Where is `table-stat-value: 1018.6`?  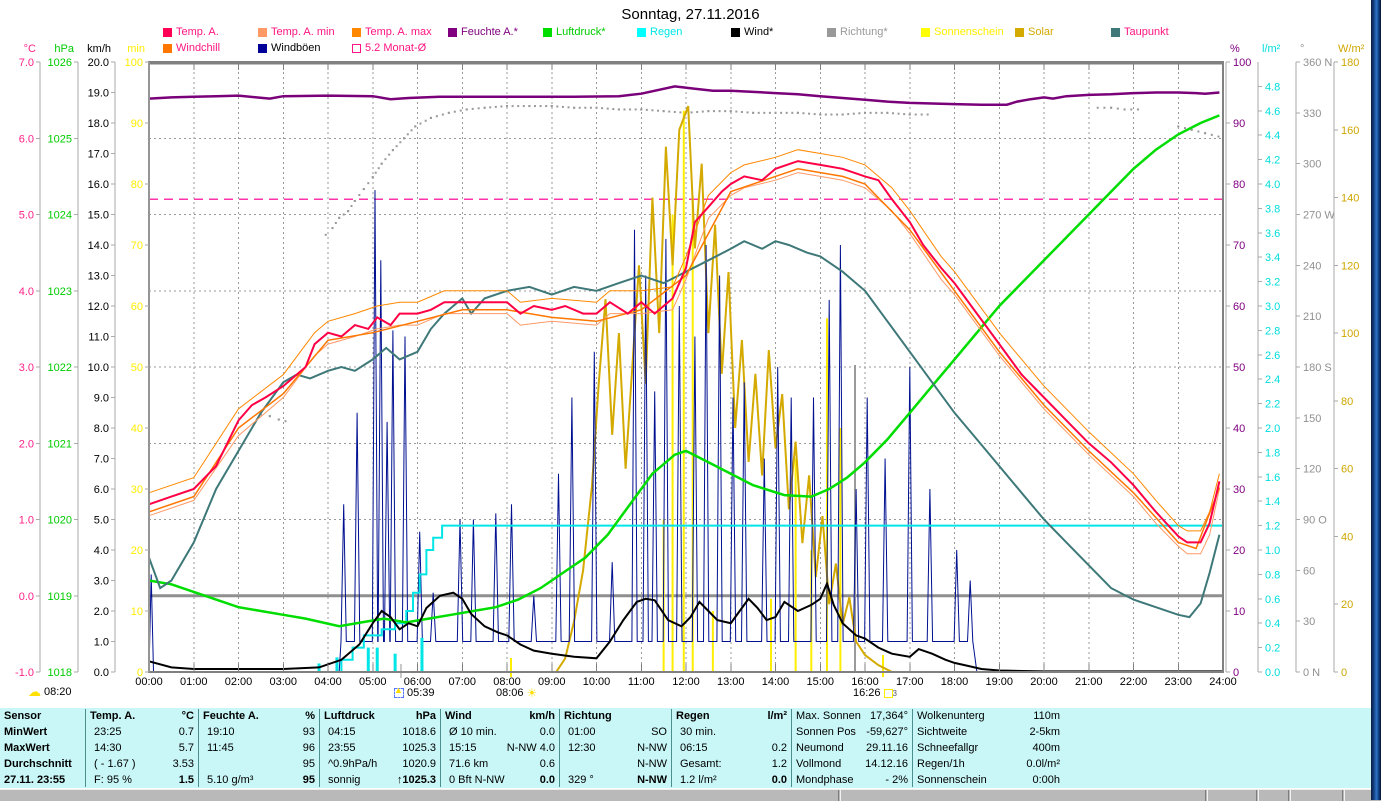 table-stat-value: 1018.6 is located at coordinates (419, 732).